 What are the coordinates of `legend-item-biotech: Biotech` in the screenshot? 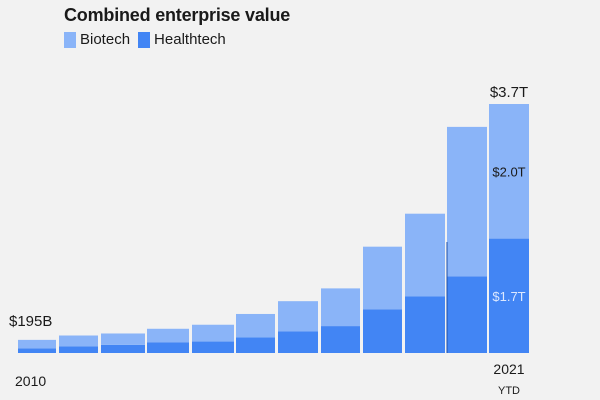 It's located at (97, 39).